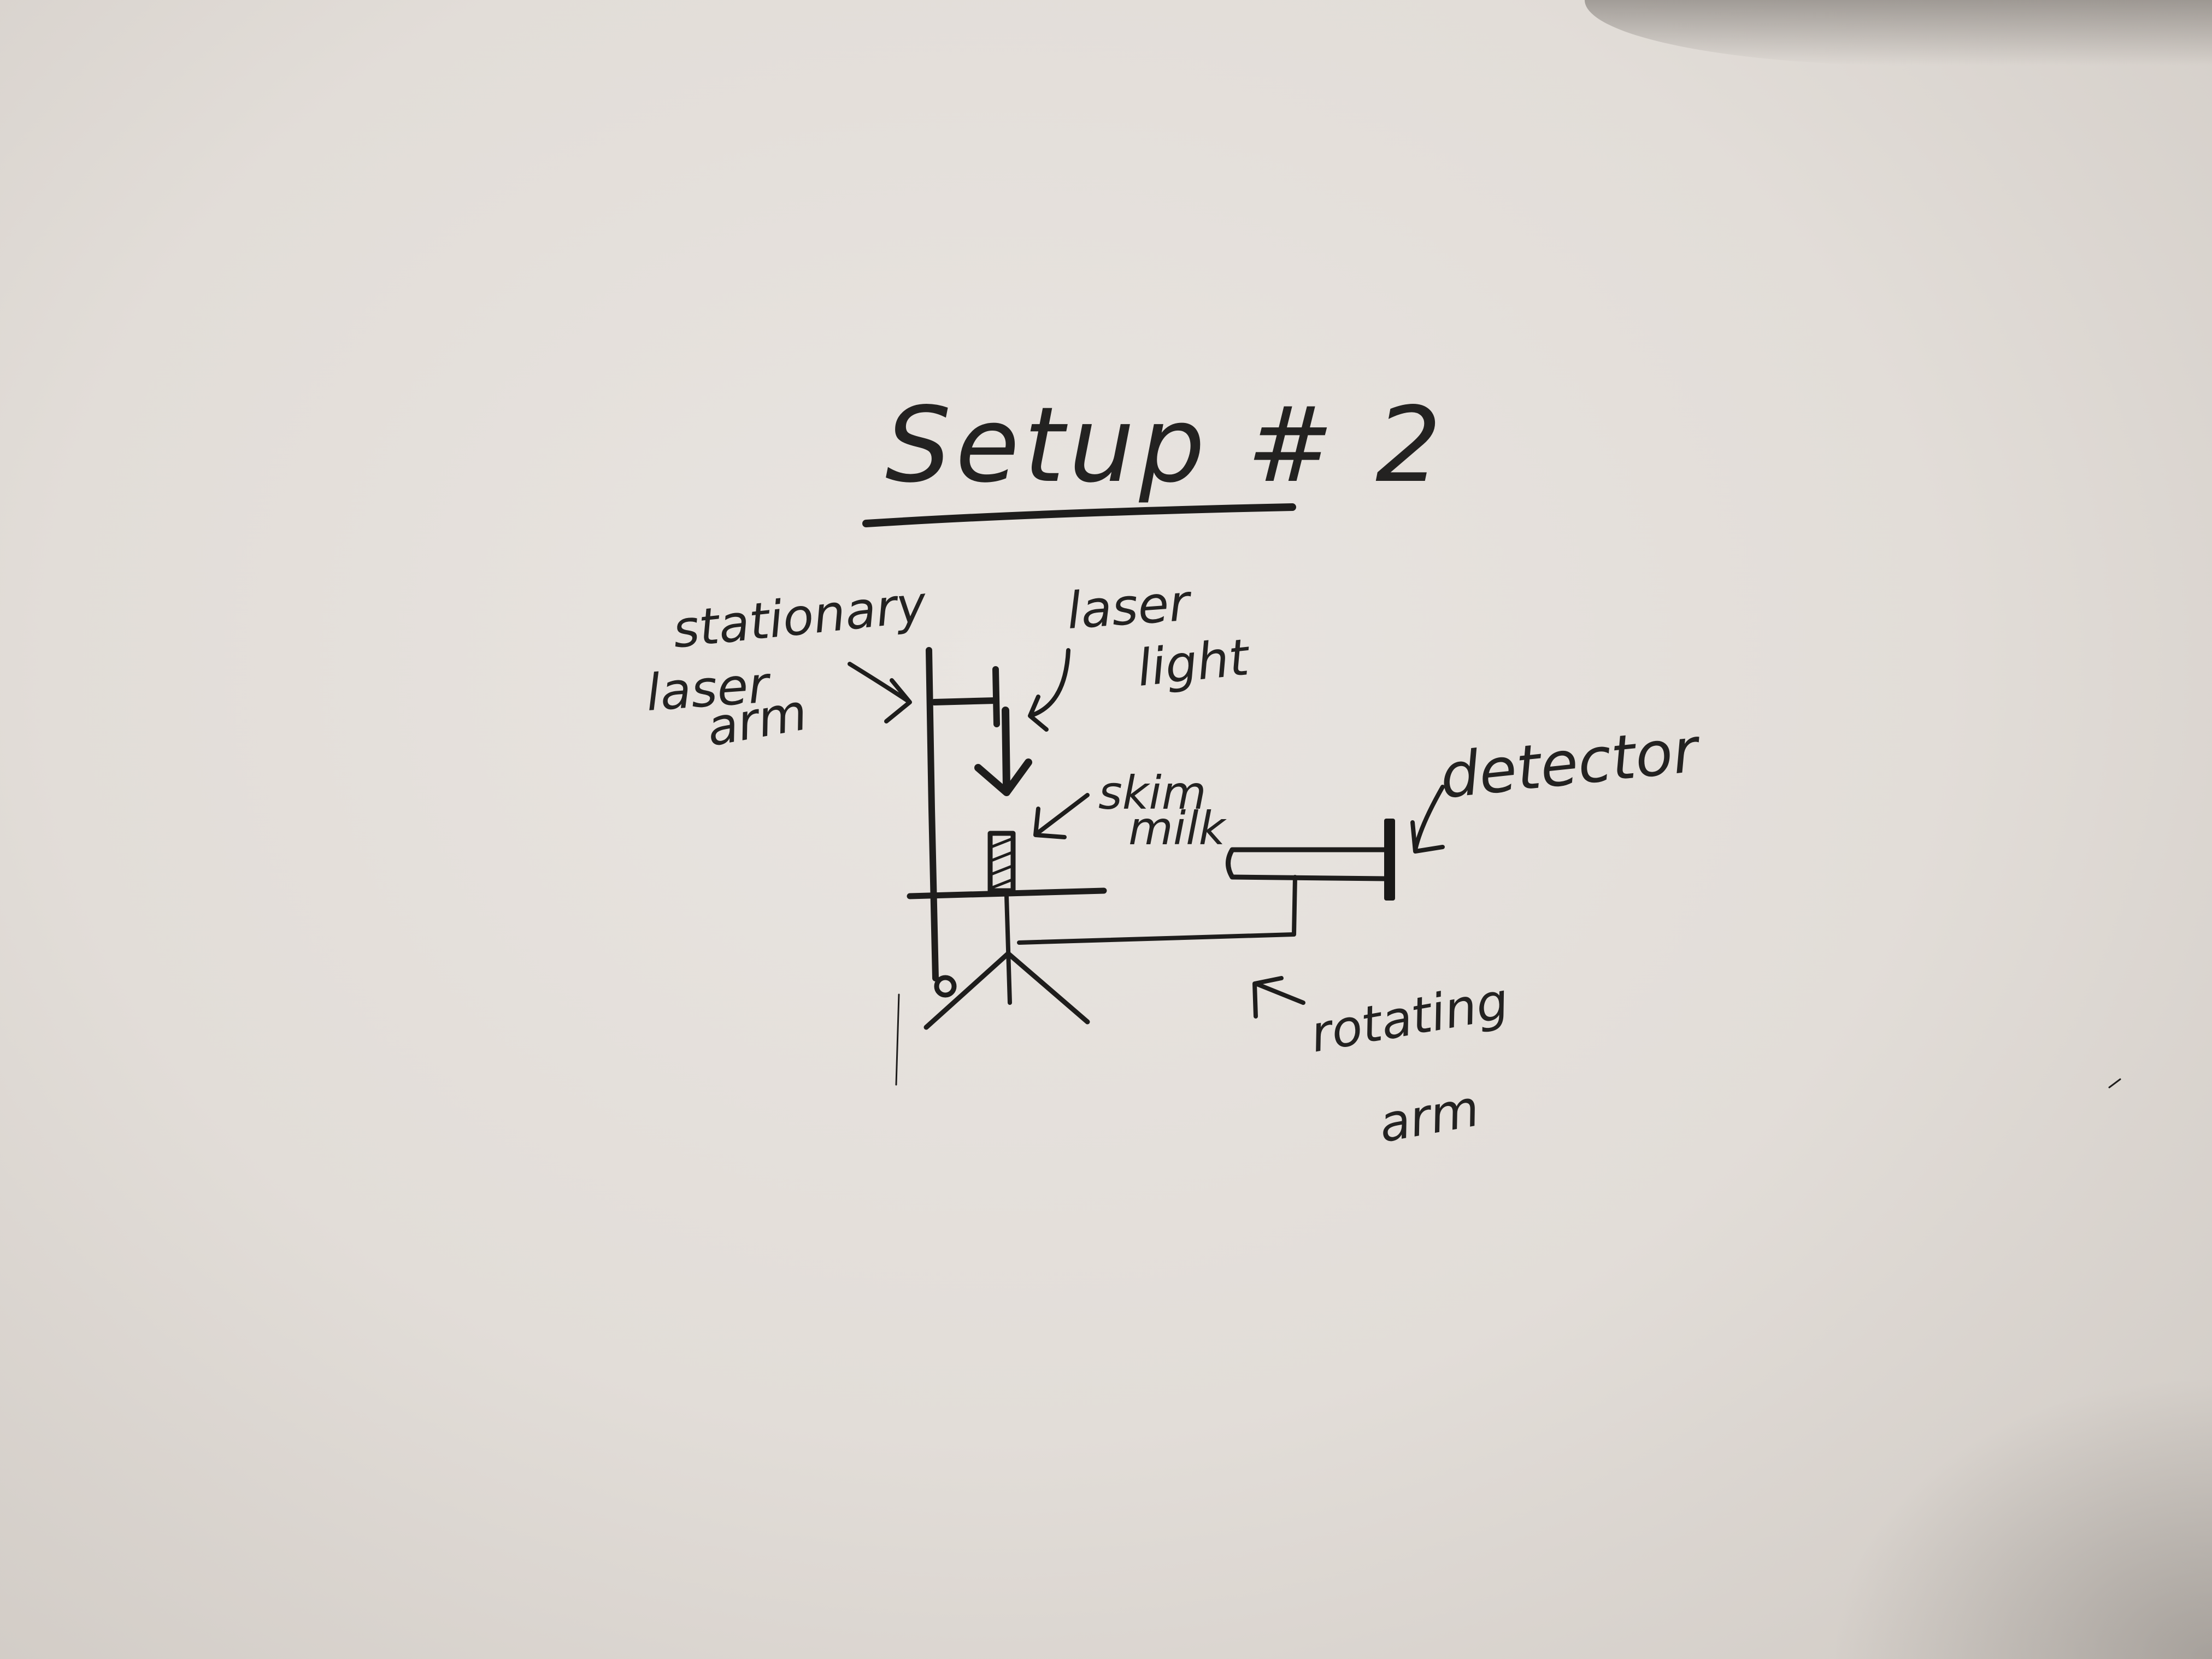 Image resolution: width=2212 pixels, height=1659 pixels. I want to click on rotating-arm, so click(1157, 910).